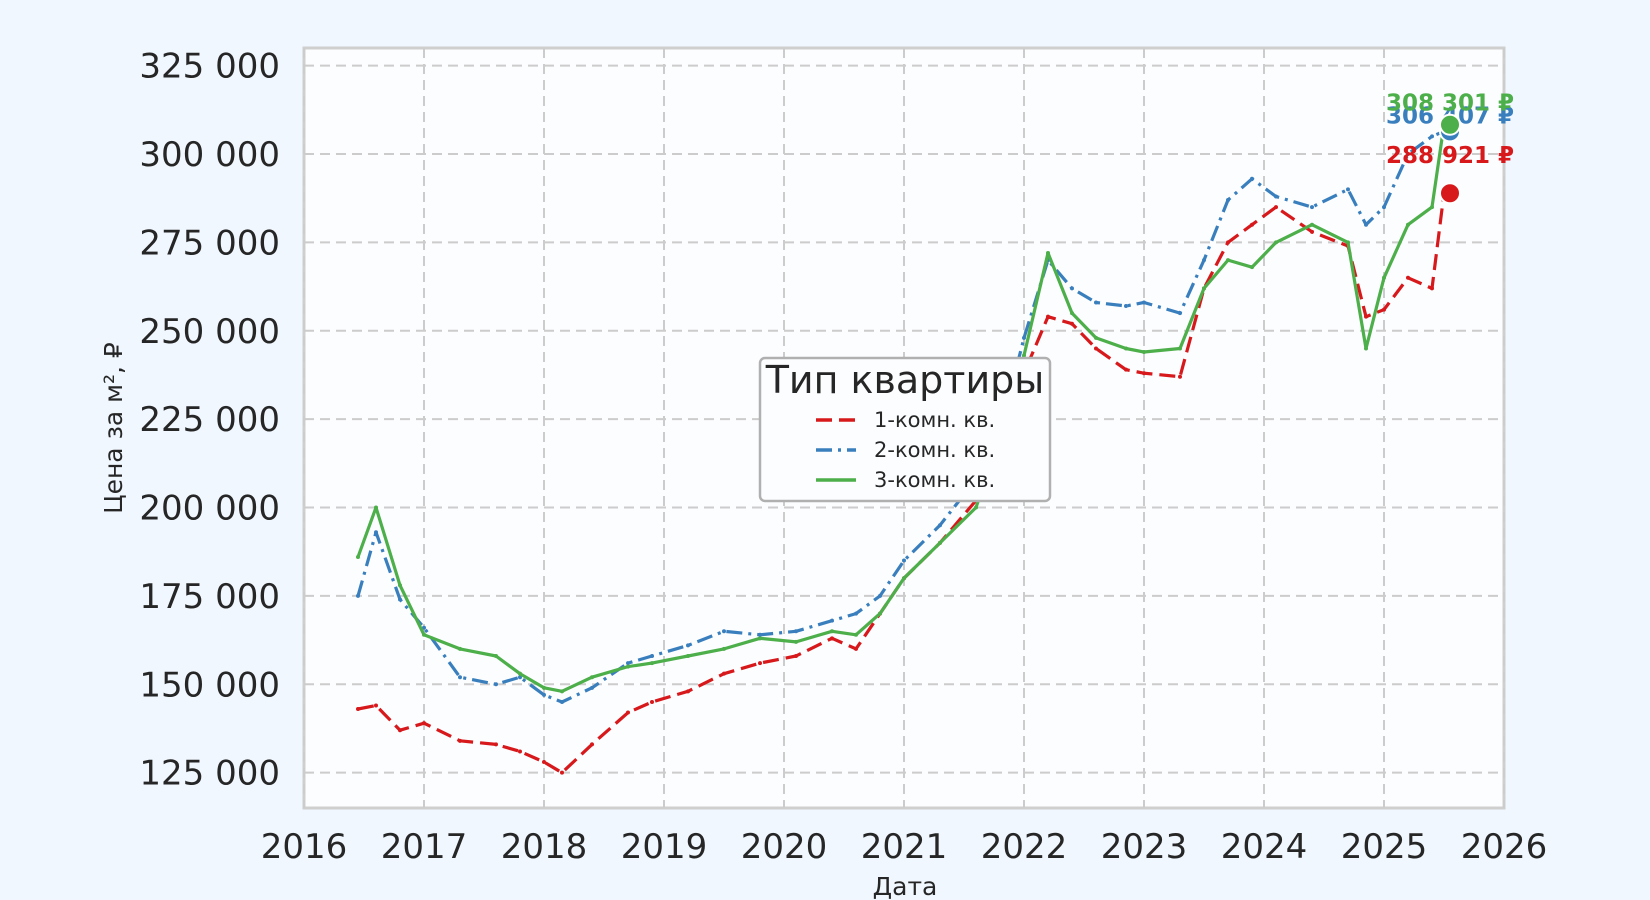  I want to click on y-tick-label: 250 000, so click(209, 332).